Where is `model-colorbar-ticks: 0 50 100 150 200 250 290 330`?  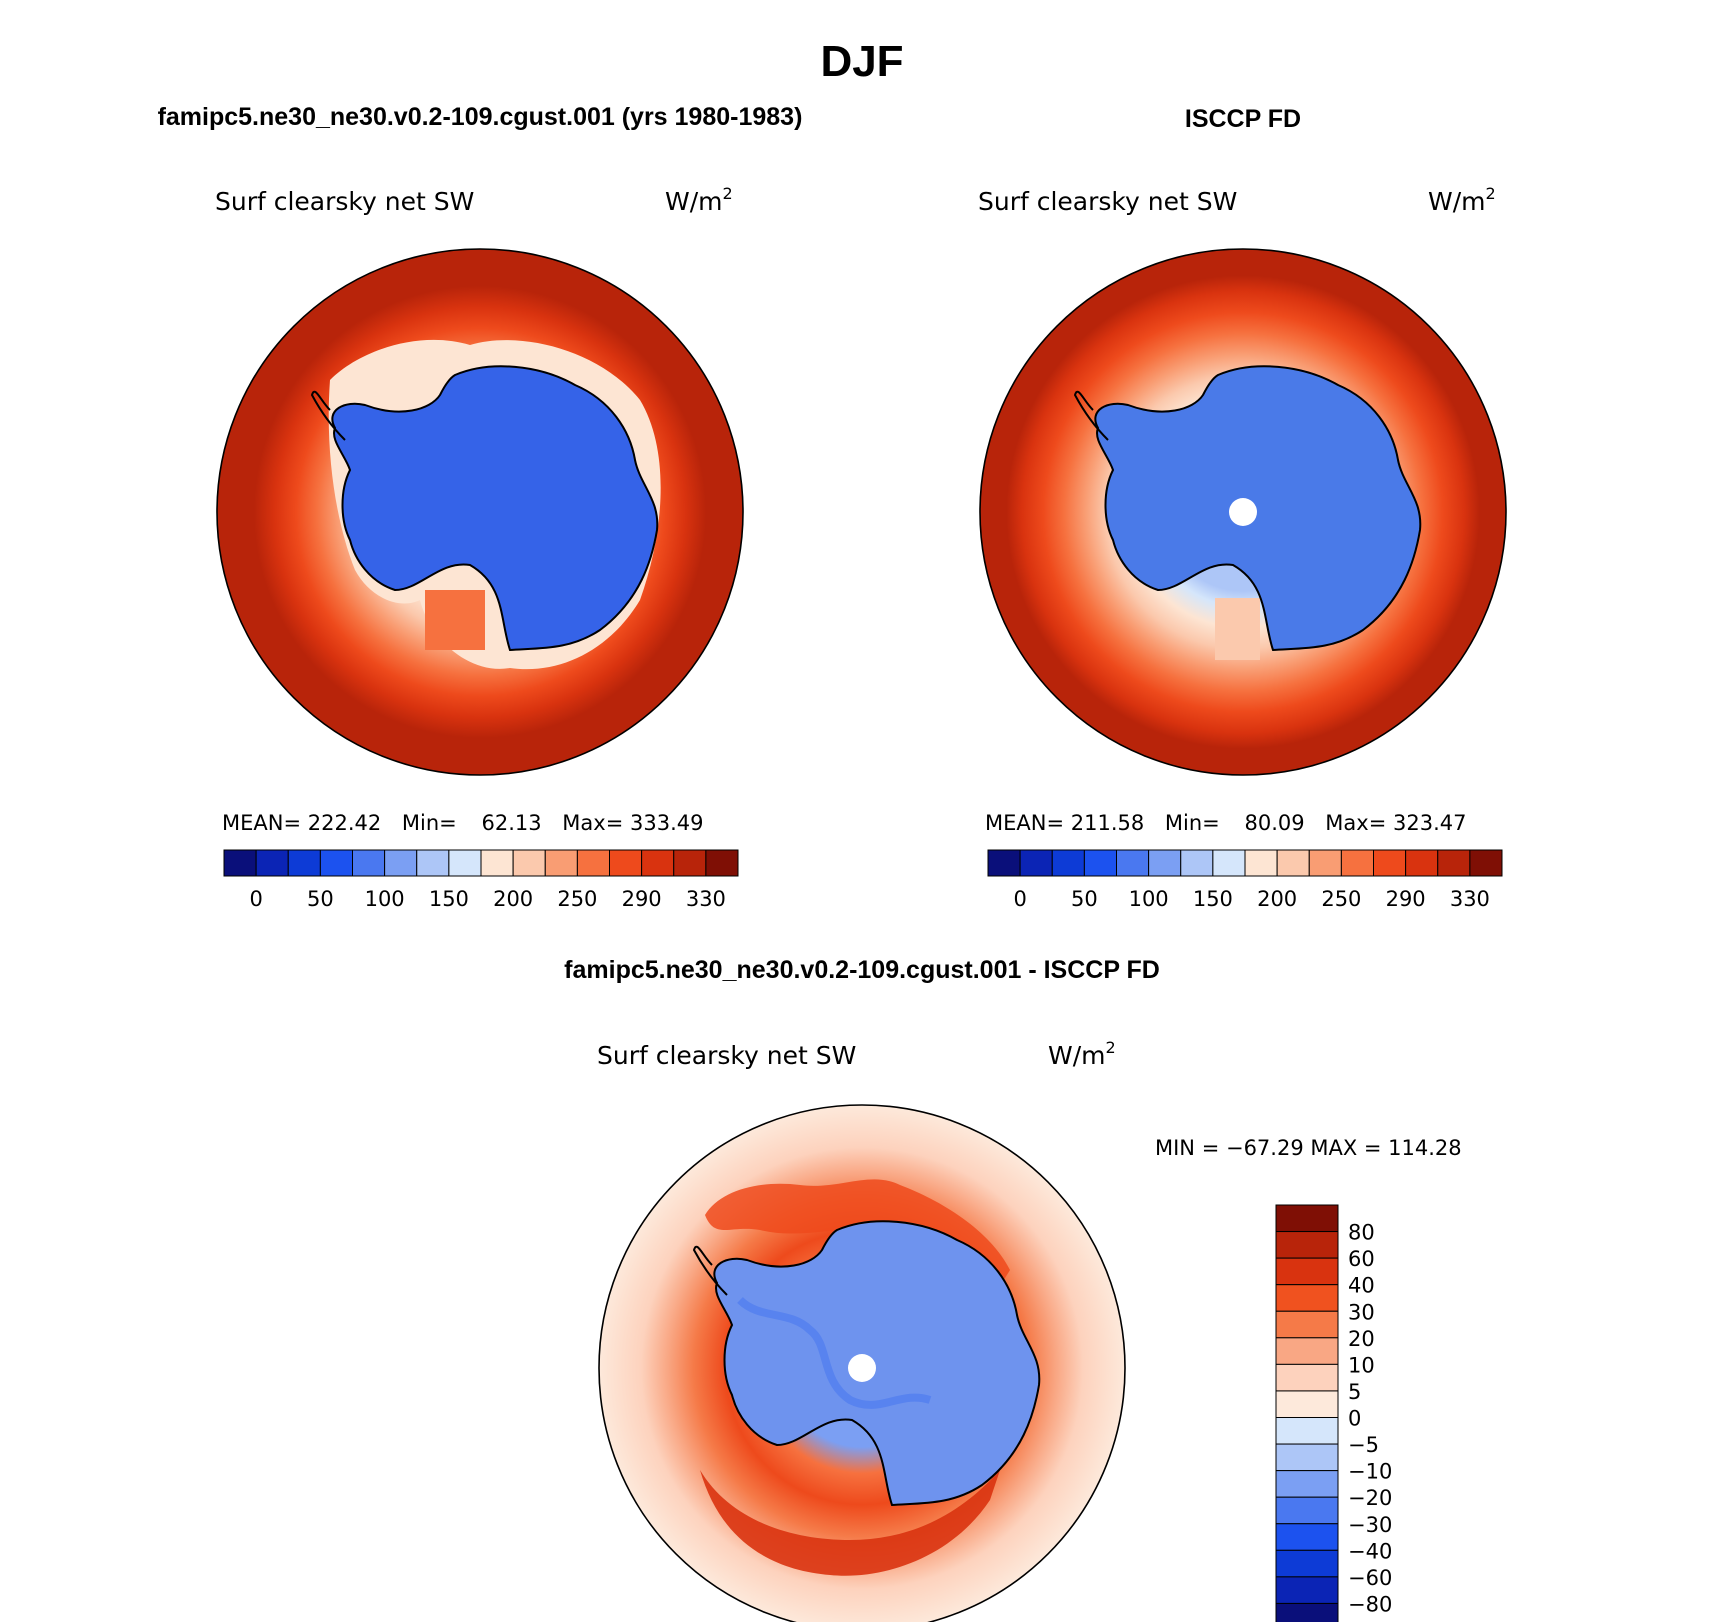 model-colorbar-ticks: 0 50 100 150 200 250 290 330 is located at coordinates (487, 899).